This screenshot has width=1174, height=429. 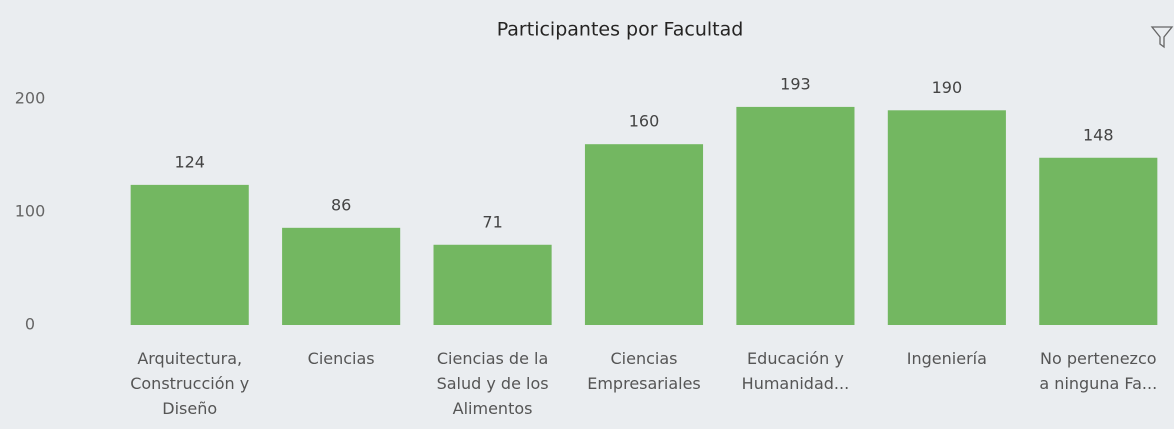 I want to click on x-tick-label: Ciencias, so click(x=341, y=358).